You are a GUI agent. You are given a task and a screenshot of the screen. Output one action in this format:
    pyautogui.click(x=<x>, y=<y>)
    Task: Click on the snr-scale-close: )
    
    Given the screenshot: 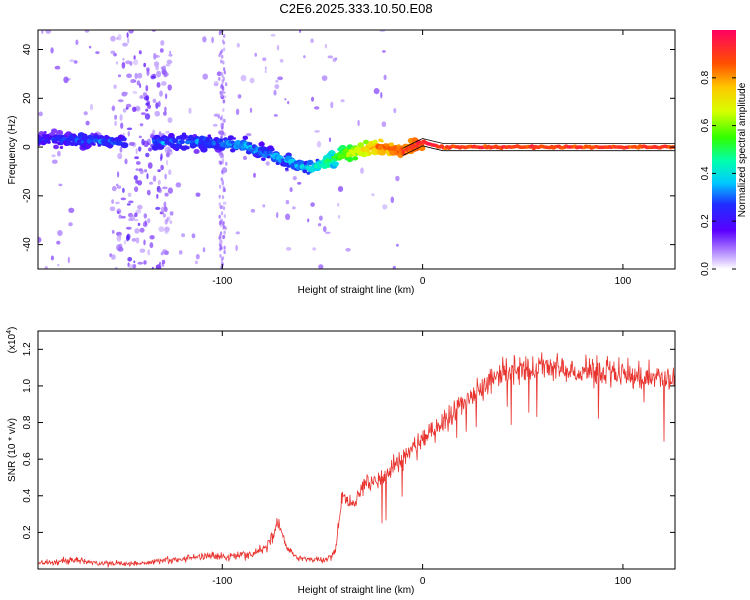 What is the action you would take?
    pyautogui.click(x=12, y=328)
    